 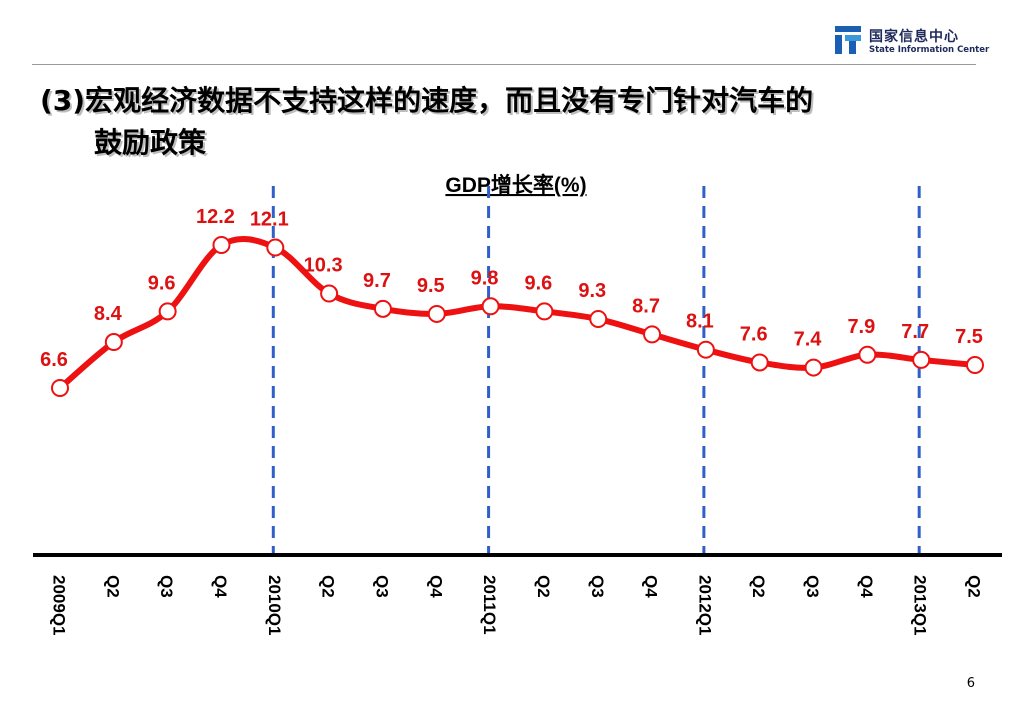 I want to click on x-tick-label-16: 2013Q1, so click(x=920, y=605).